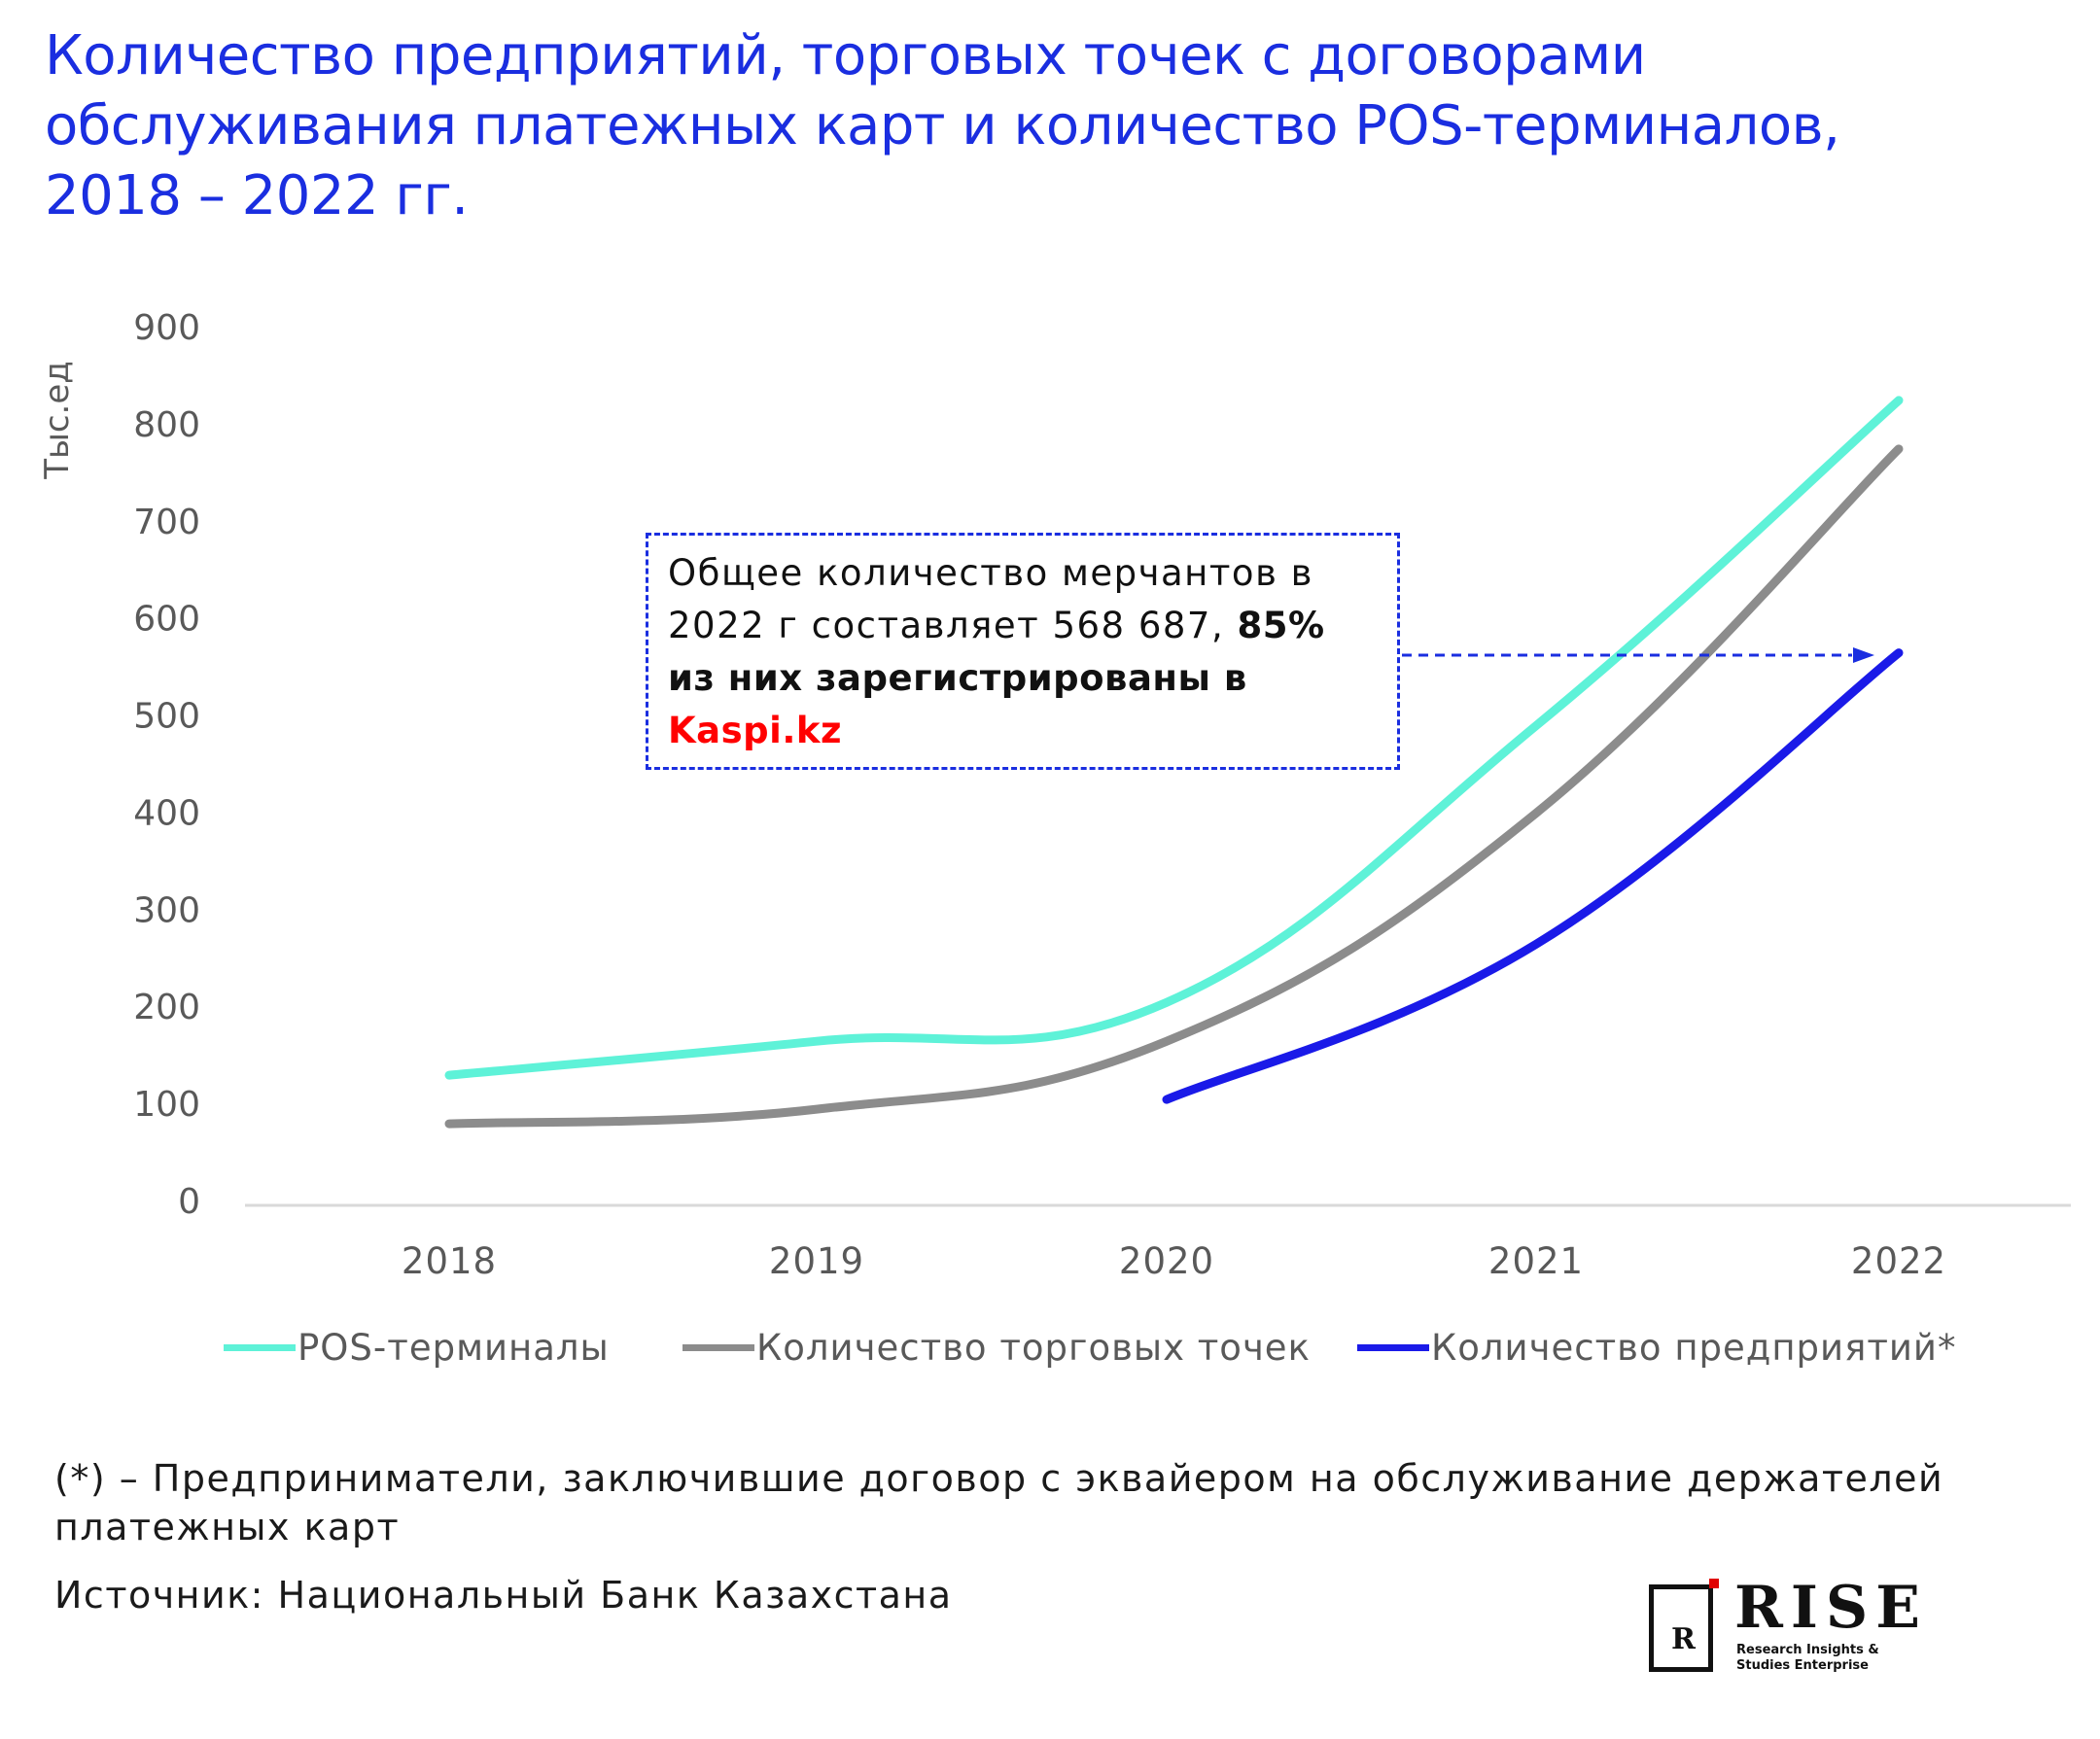 The image size is (2100, 1739). I want to click on logo-subtitle-line-1: Research Insights &, so click(1807, 1650).